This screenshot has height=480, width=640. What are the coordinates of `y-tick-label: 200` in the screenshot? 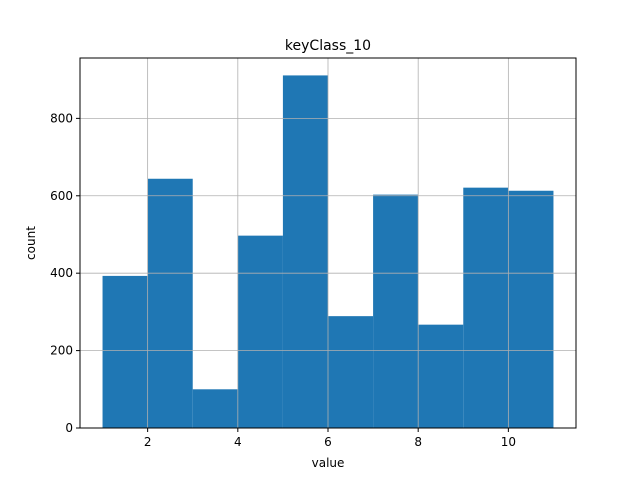 It's located at (61, 351).